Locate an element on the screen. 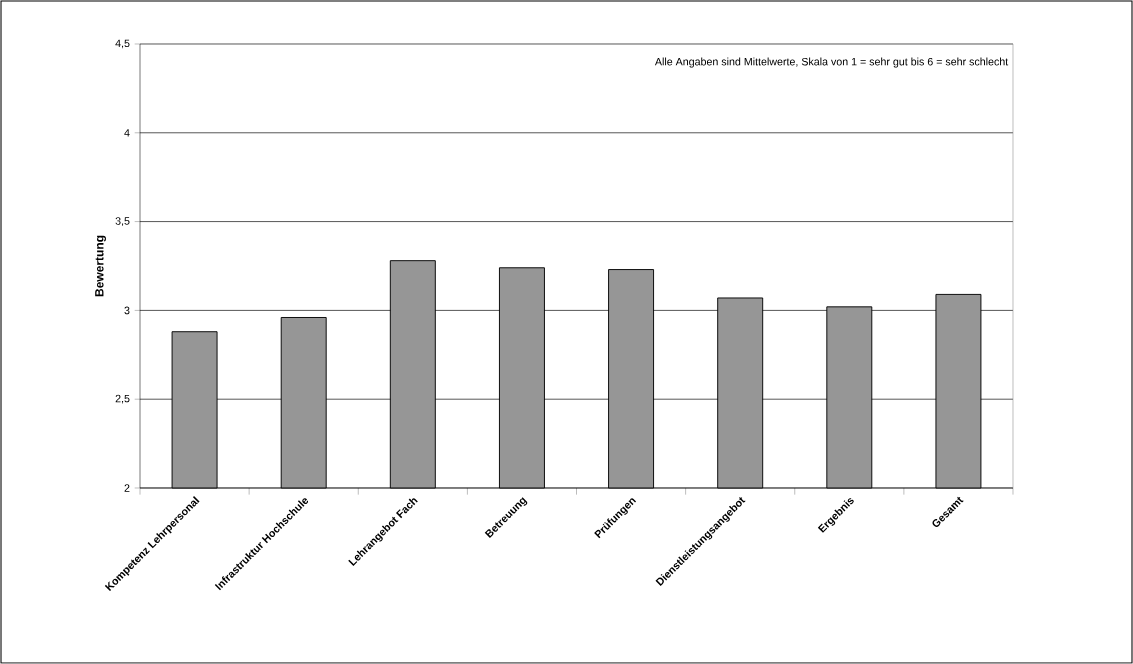 This screenshot has height=664, width=1133. y-tick-label: 2,5 is located at coordinates (122, 399).